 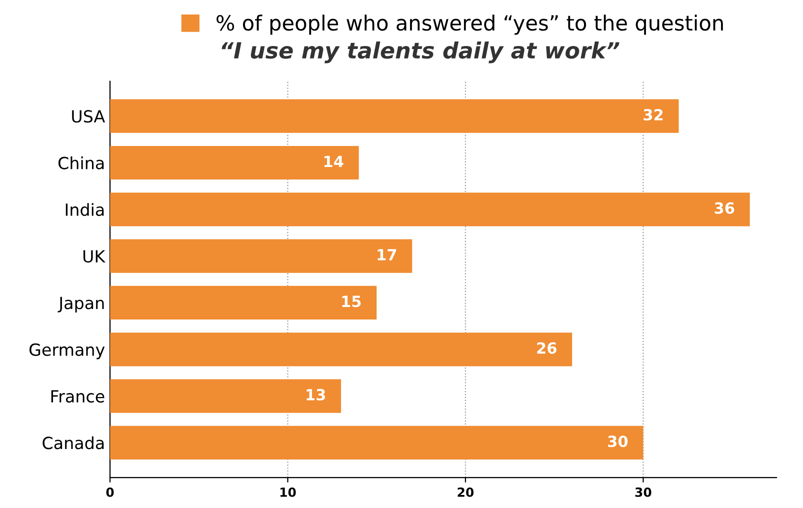 What do you see at coordinates (653, 114) in the screenshot?
I see `data-label: 32` at bounding box center [653, 114].